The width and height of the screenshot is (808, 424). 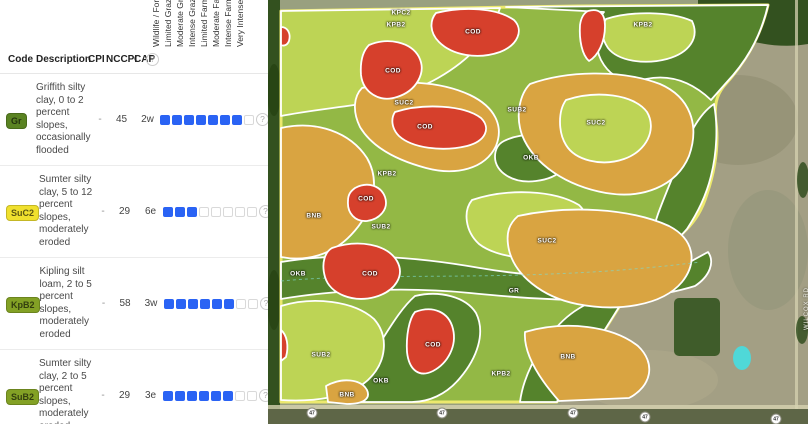 I want to click on road-name-label: WILCOX RD, so click(x=806, y=308).